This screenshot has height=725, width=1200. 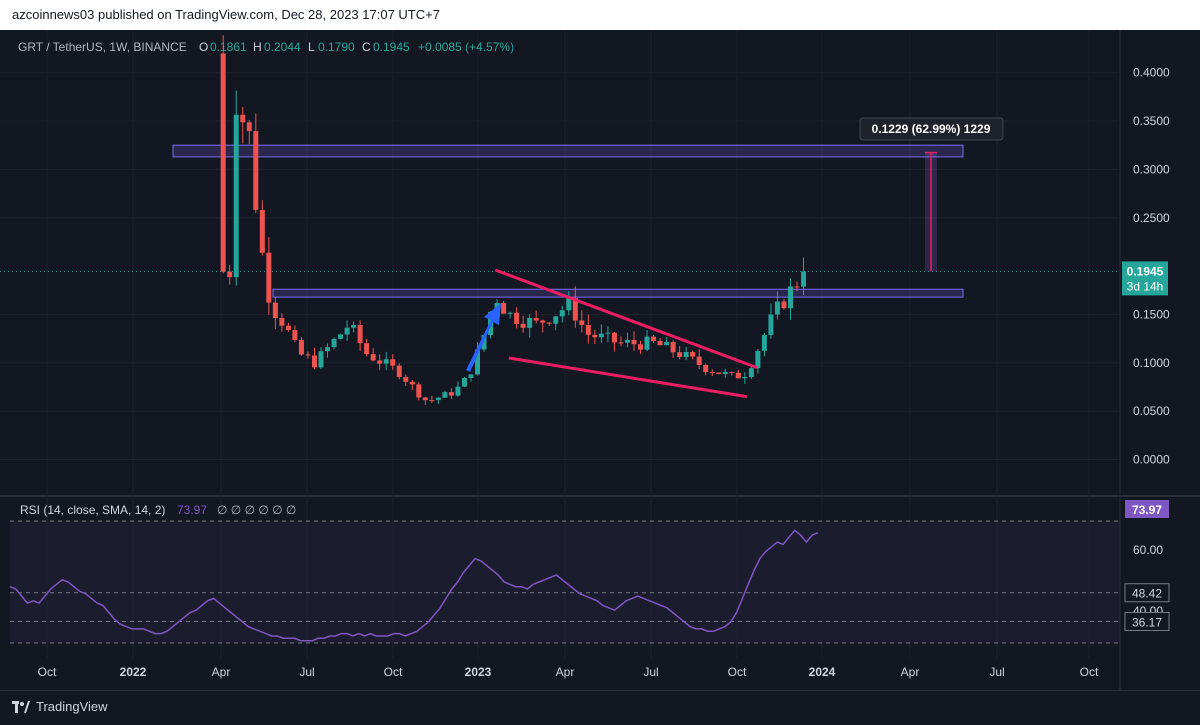 What do you see at coordinates (414, 585) in the screenshot?
I see `rsi-line` at bounding box center [414, 585].